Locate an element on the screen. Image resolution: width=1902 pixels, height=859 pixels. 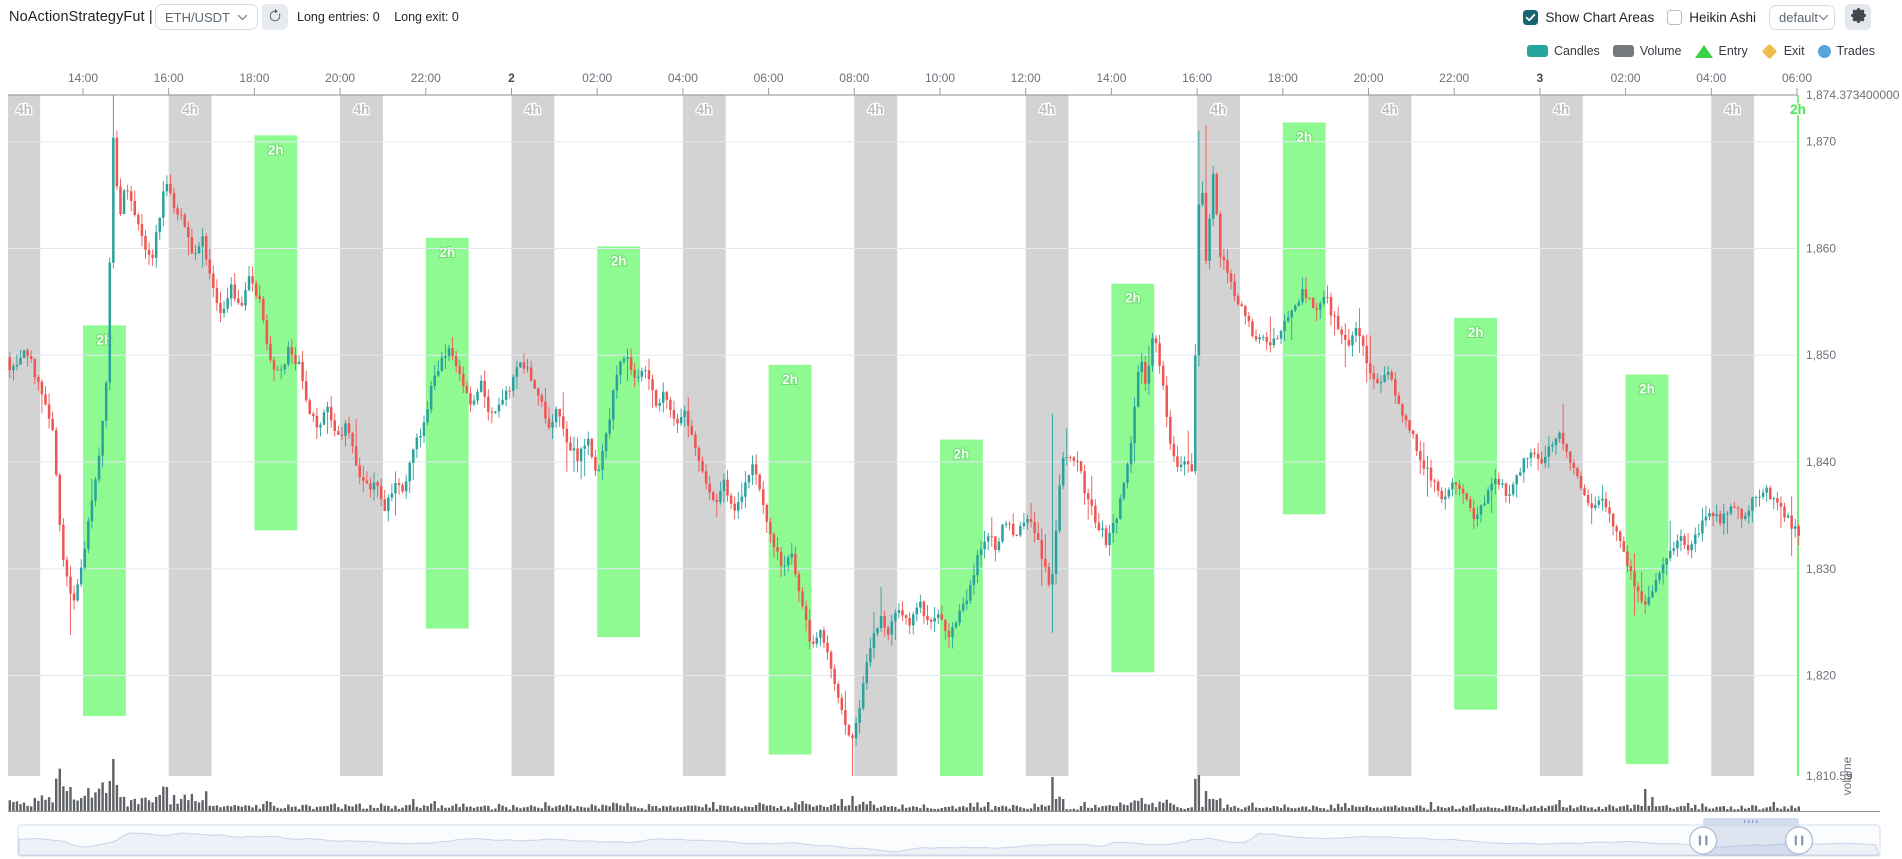
legend-label: Candles is located at coordinates (1576, 51).